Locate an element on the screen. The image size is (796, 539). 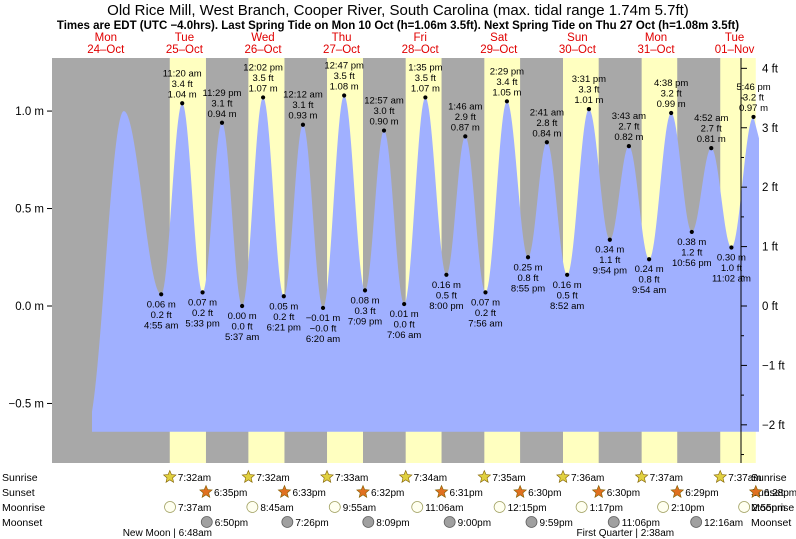
tide-height-m: 0.34 m is located at coordinates (609, 250).